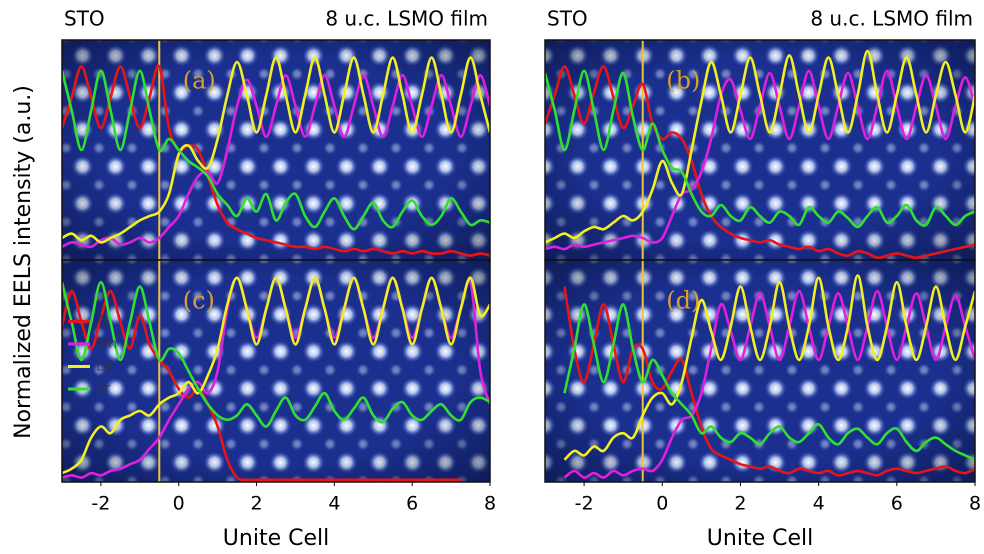  I want to click on panel-label: (d), so click(683, 301).